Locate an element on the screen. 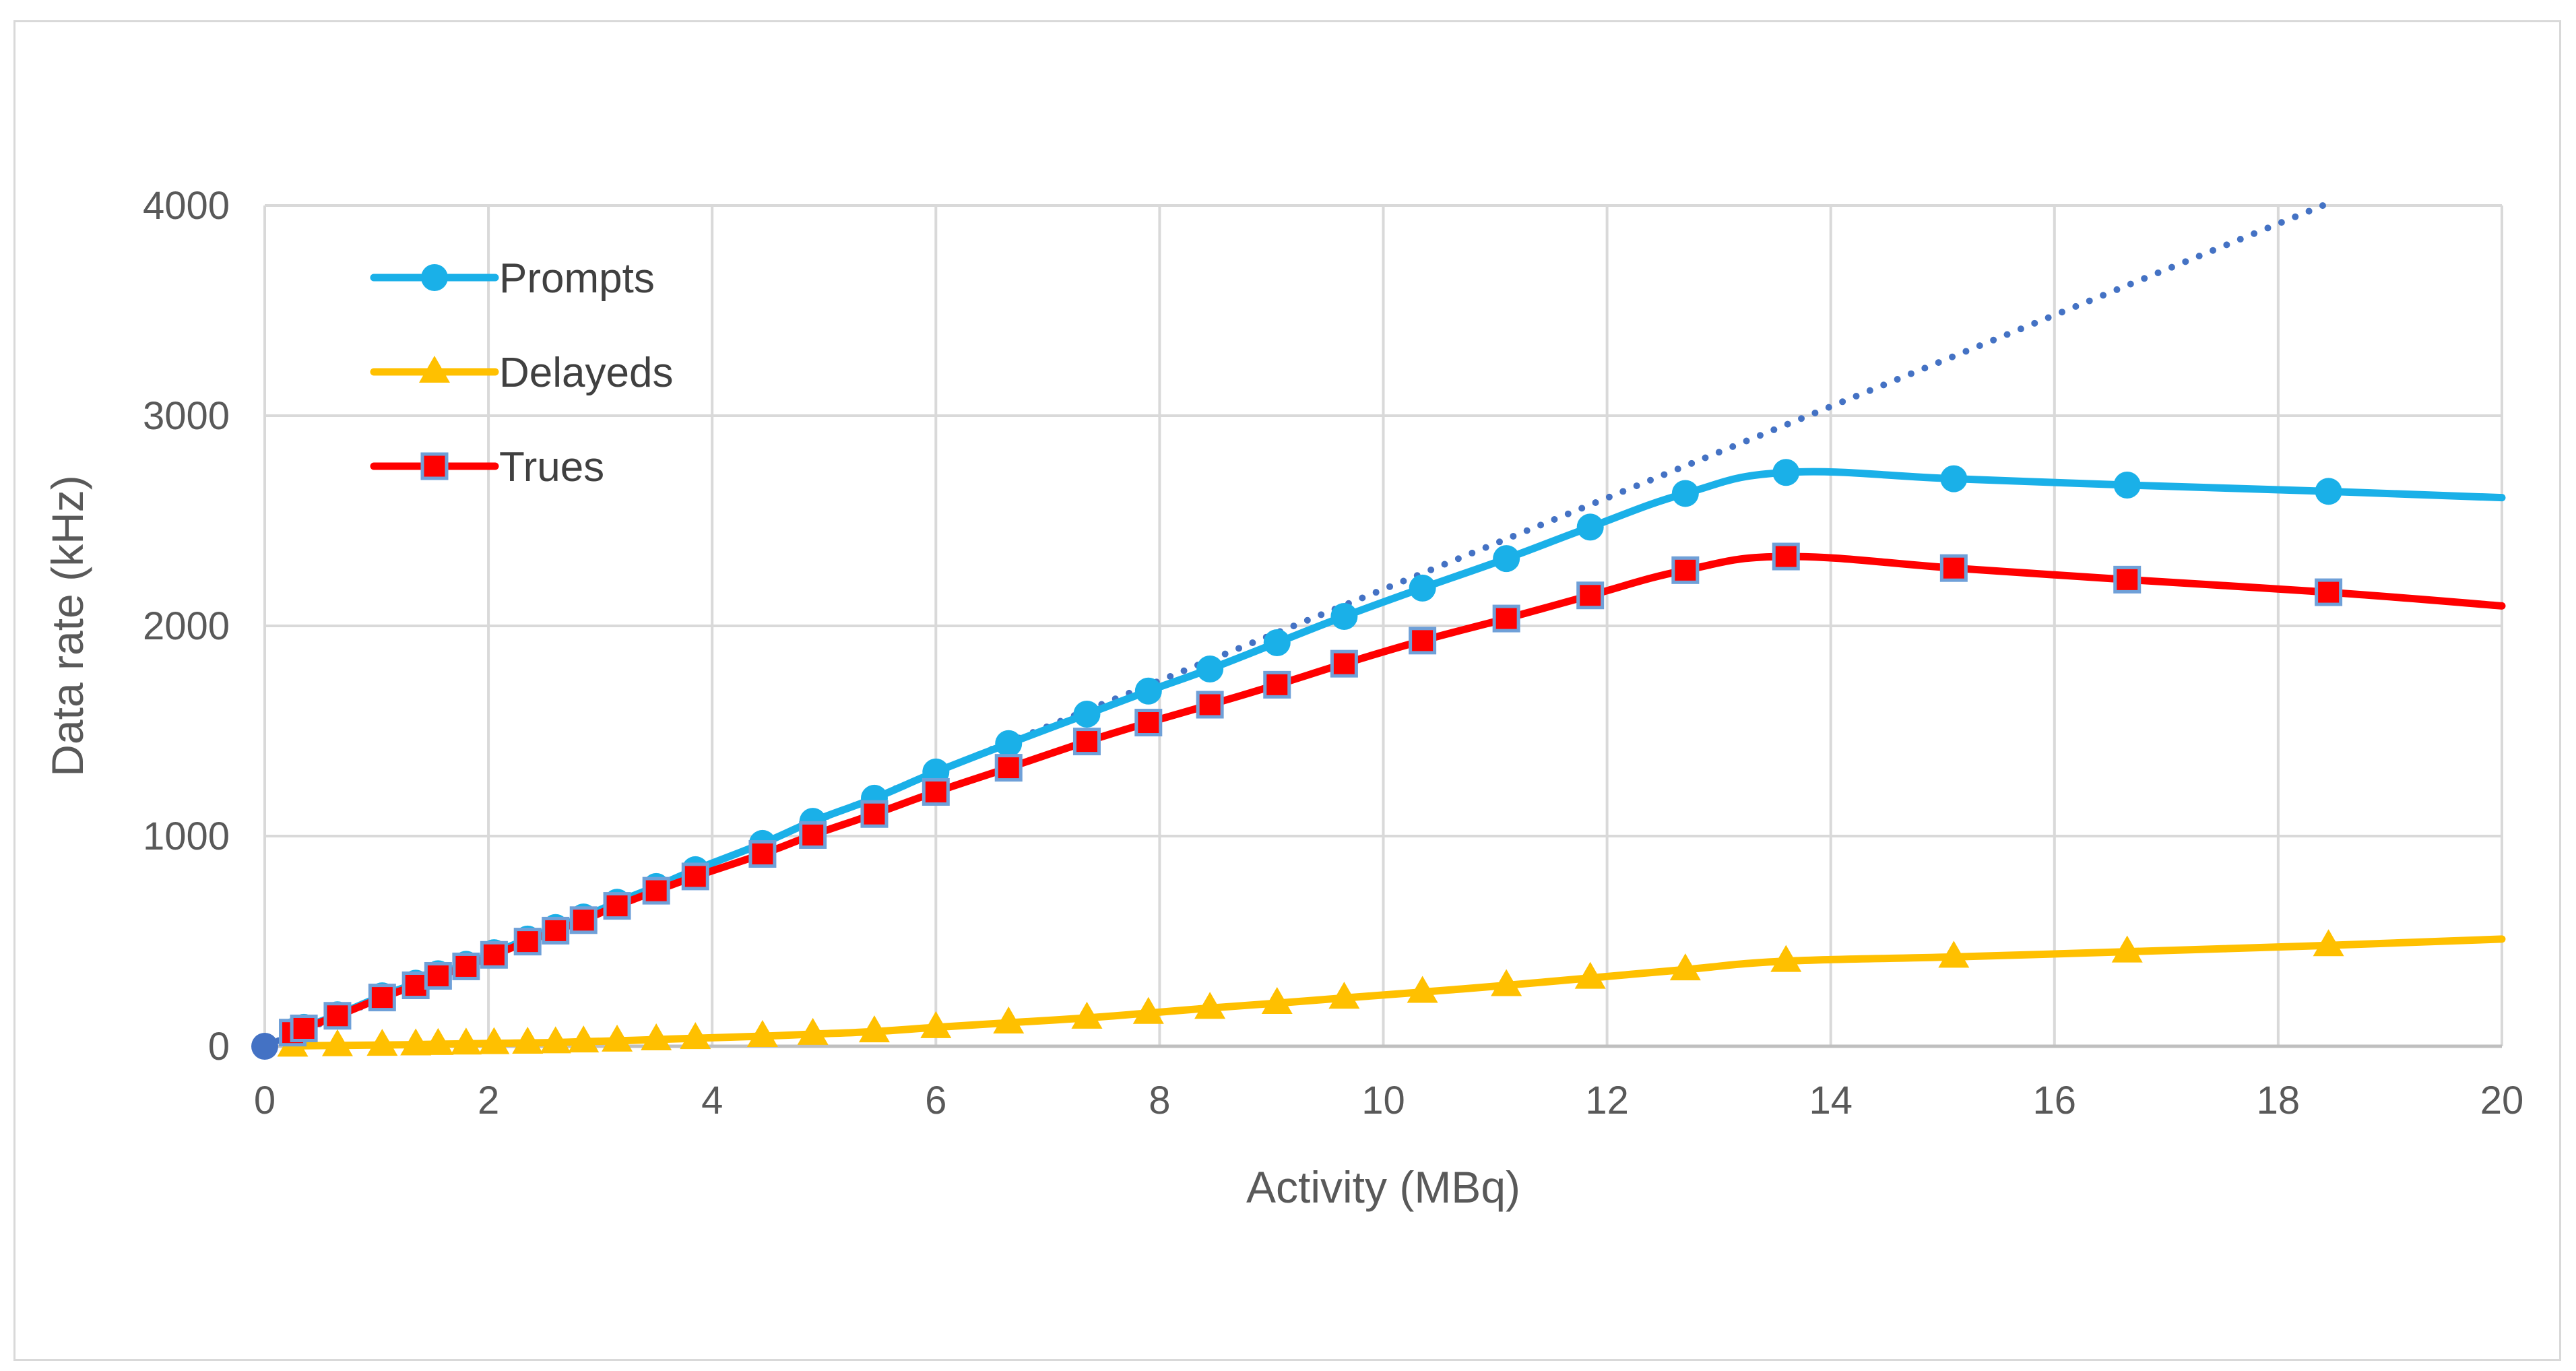 The width and height of the screenshot is (2576, 1371). x-tick-label-1: 2 is located at coordinates (489, 1100).